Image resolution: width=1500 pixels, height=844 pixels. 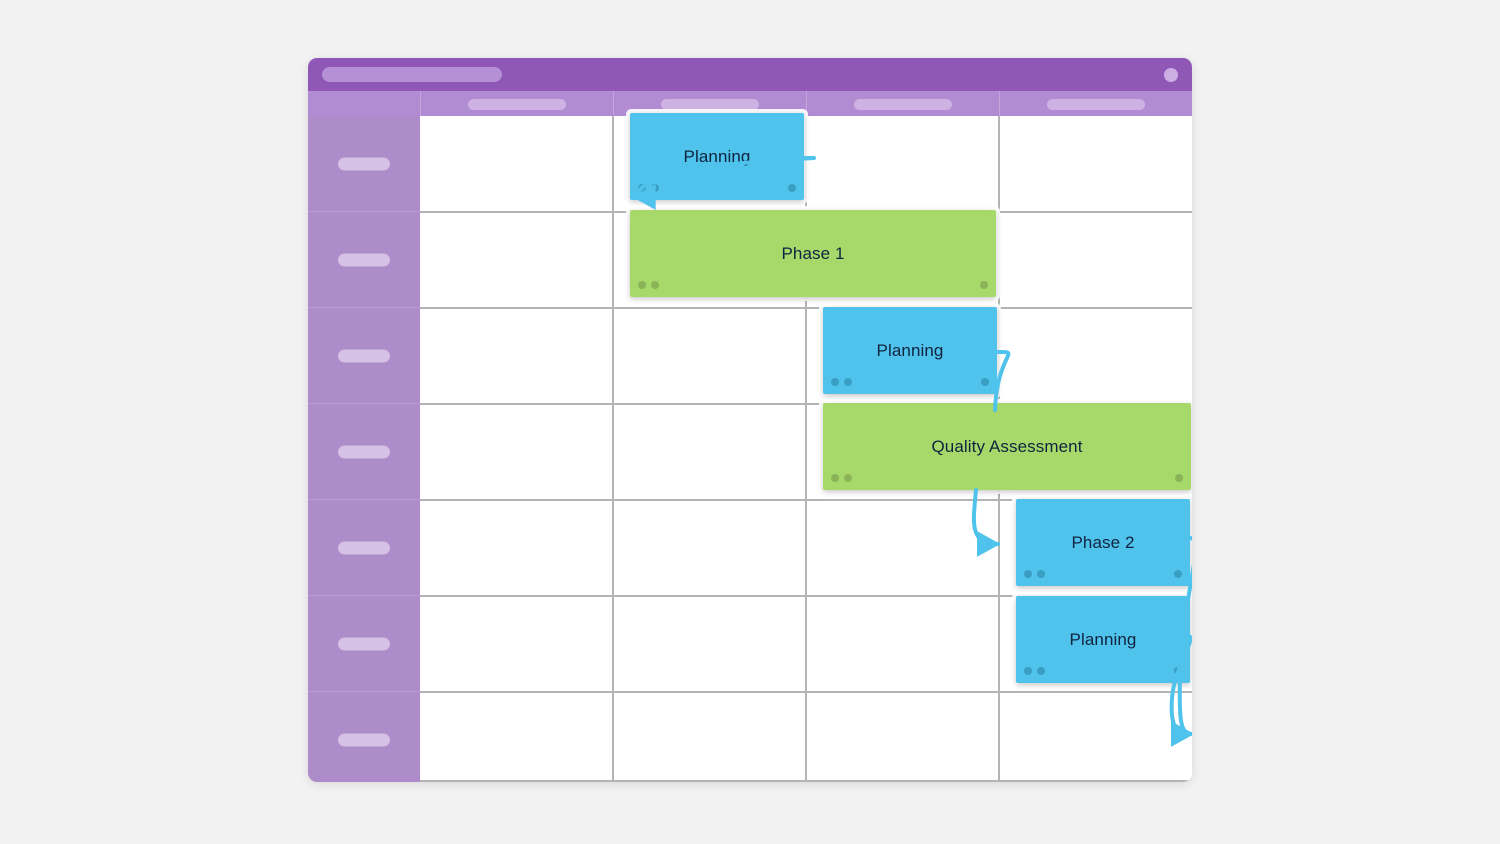 I want to click on task-card-label: Phase 1, so click(x=813, y=253).